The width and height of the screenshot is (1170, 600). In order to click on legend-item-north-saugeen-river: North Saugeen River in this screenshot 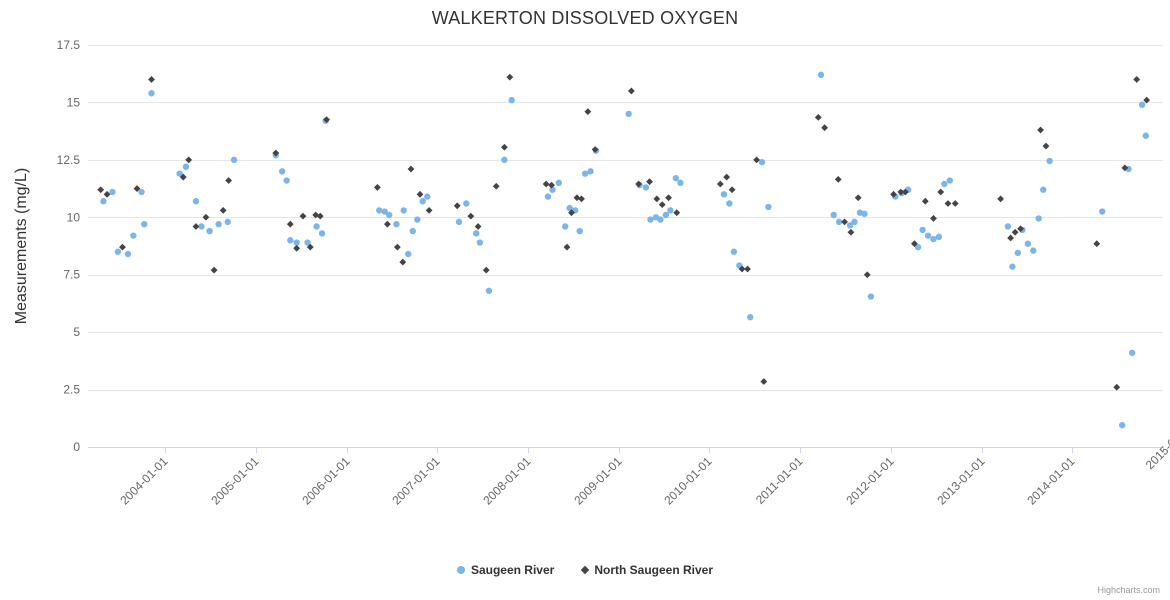, I will do `click(647, 570)`.